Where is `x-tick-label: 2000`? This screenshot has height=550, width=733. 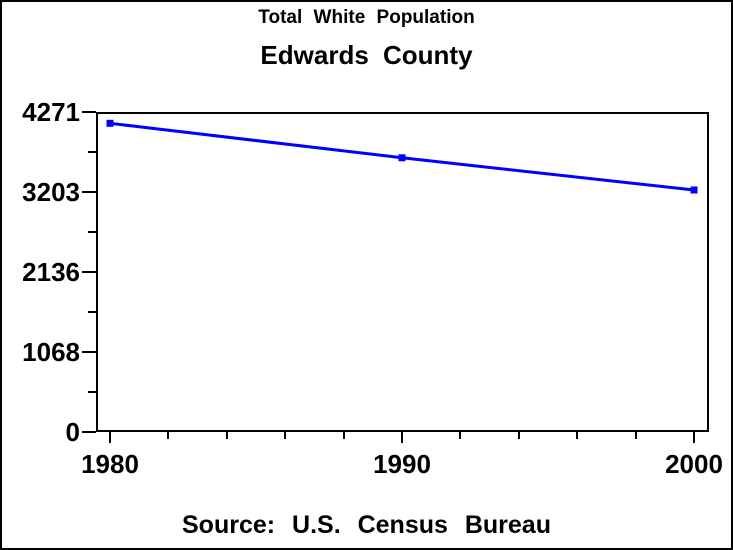 x-tick-label: 2000 is located at coordinates (694, 464).